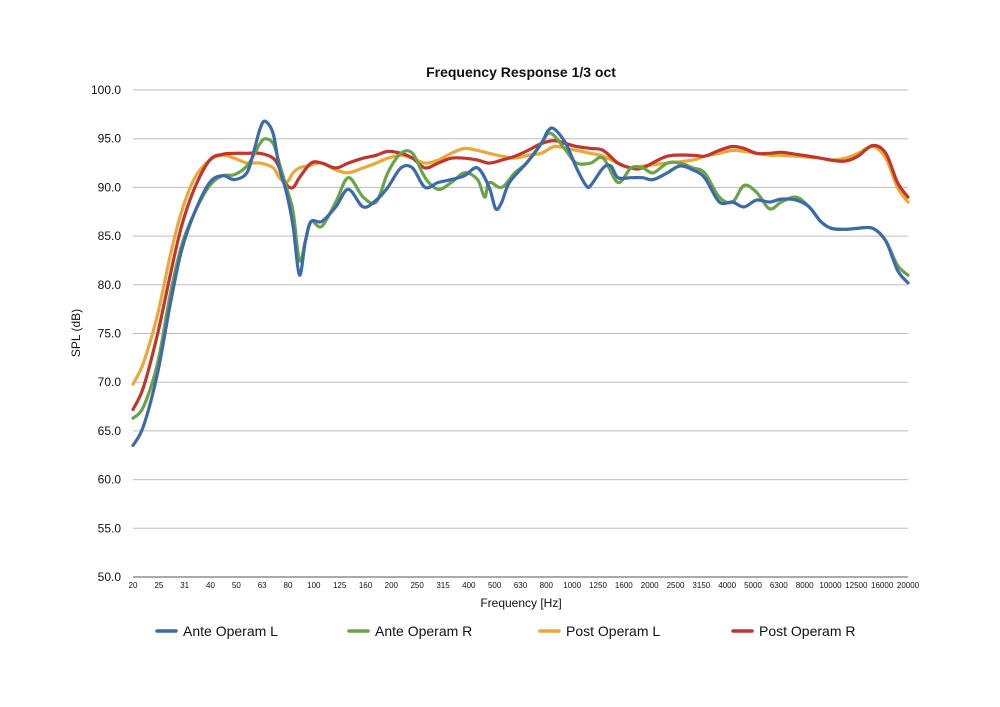 Image resolution: width=1000 pixels, height=707 pixels. I want to click on x-tick-label: 20000, so click(908, 585).